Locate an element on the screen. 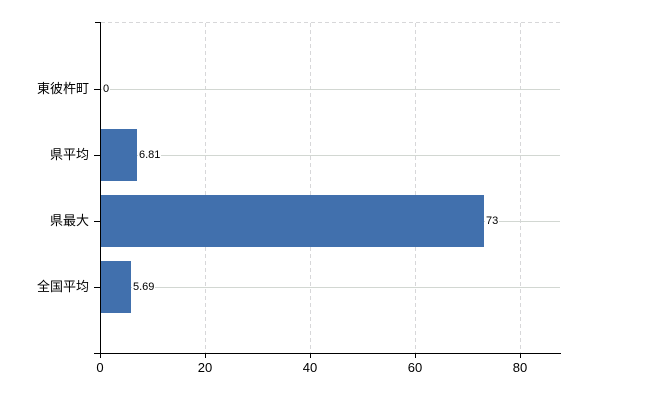 The height and width of the screenshot is (400, 650). bar-value-label: 0 is located at coordinates (106, 89).